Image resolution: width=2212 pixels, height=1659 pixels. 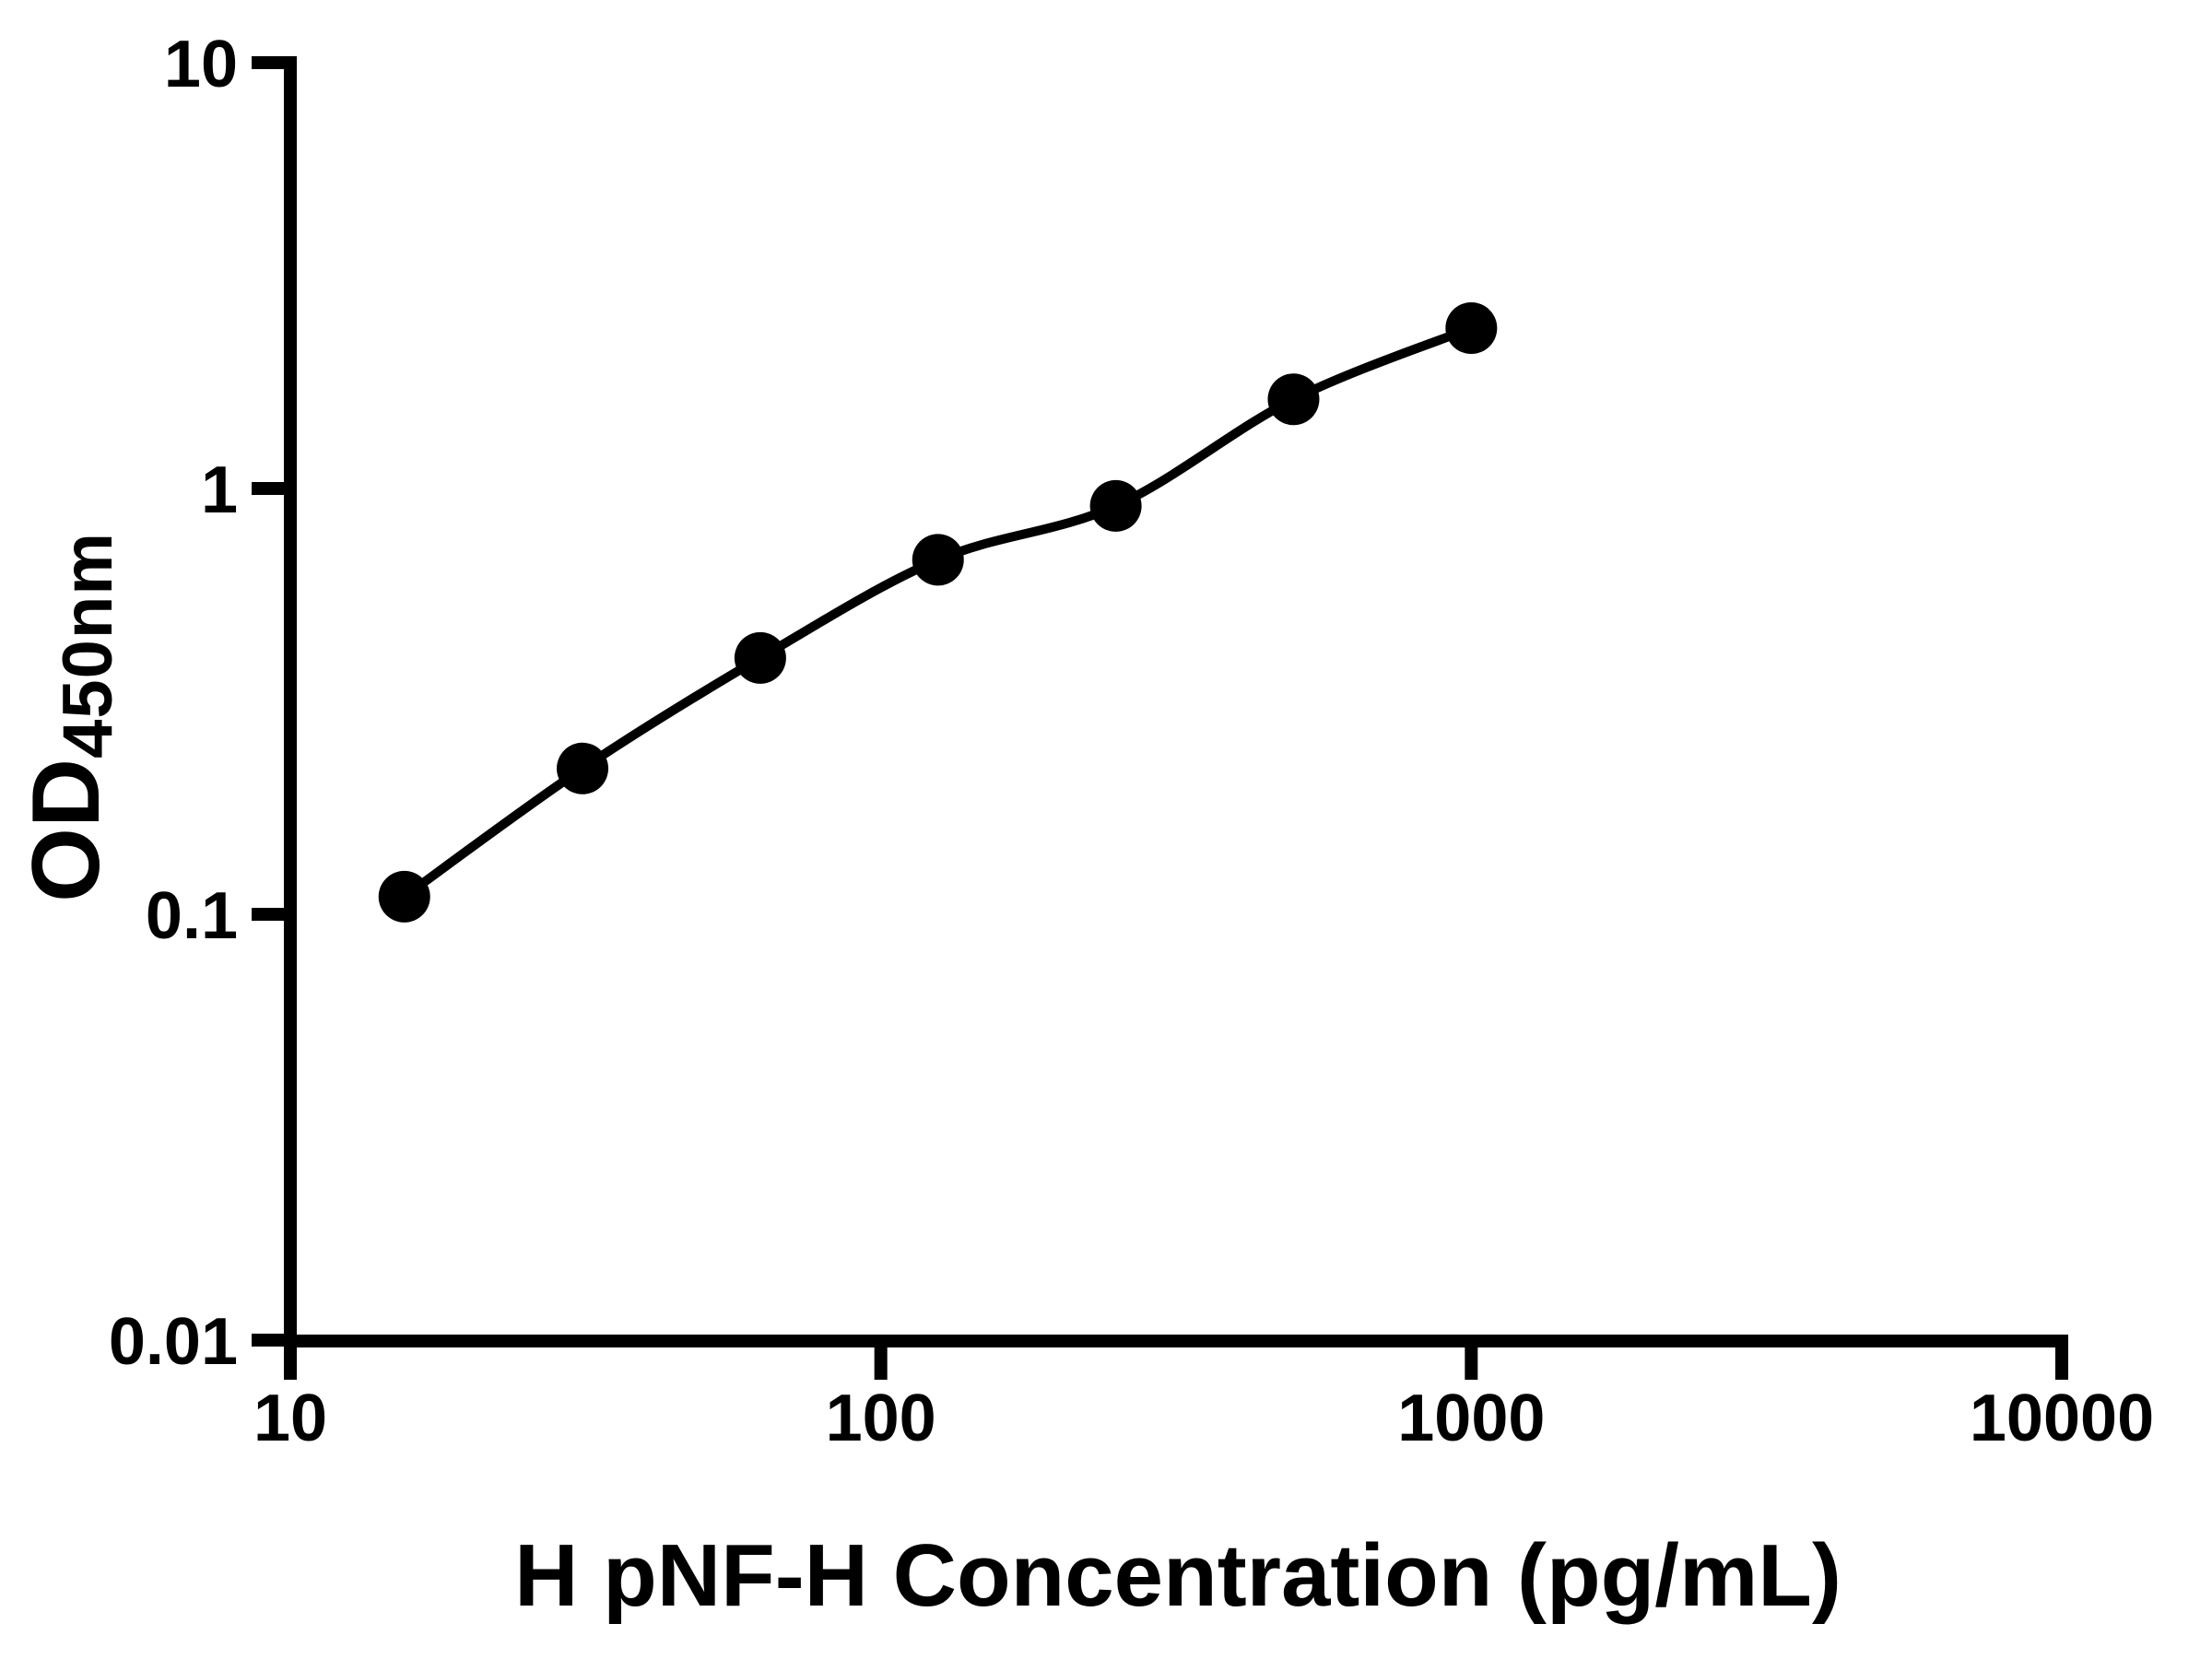 I want to click on y-tick-label: 0.01, so click(x=173, y=1342).